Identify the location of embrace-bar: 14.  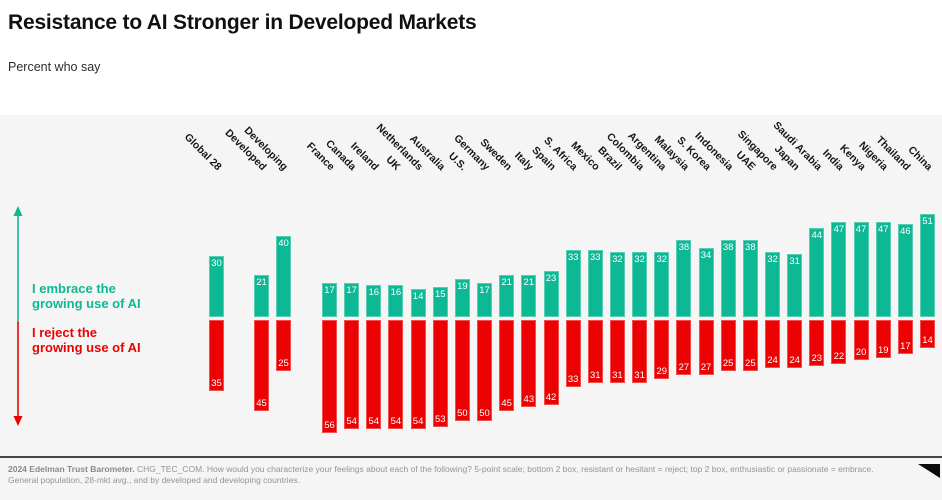
(418, 302).